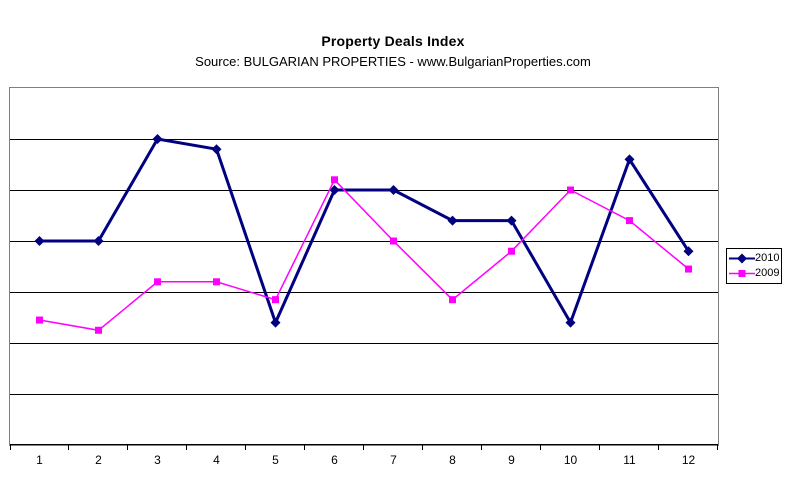  I want to click on legend: 2010 2009, so click(754, 266).